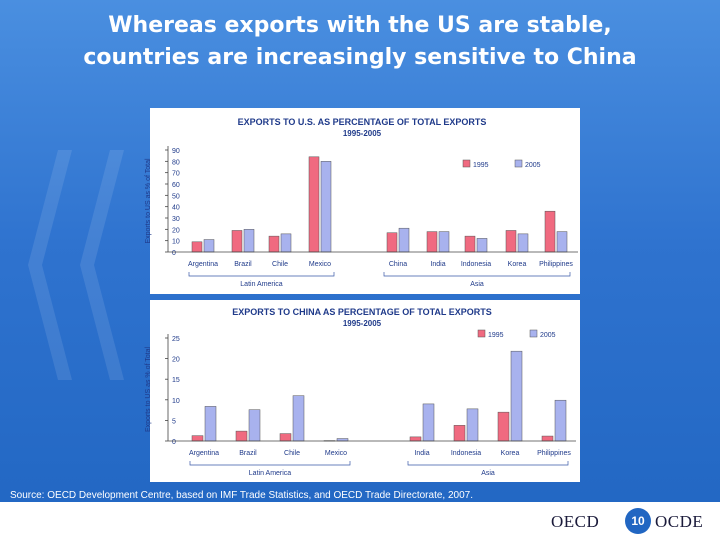 The image size is (720, 540). I want to click on y-tick-label: 5, so click(174, 421).